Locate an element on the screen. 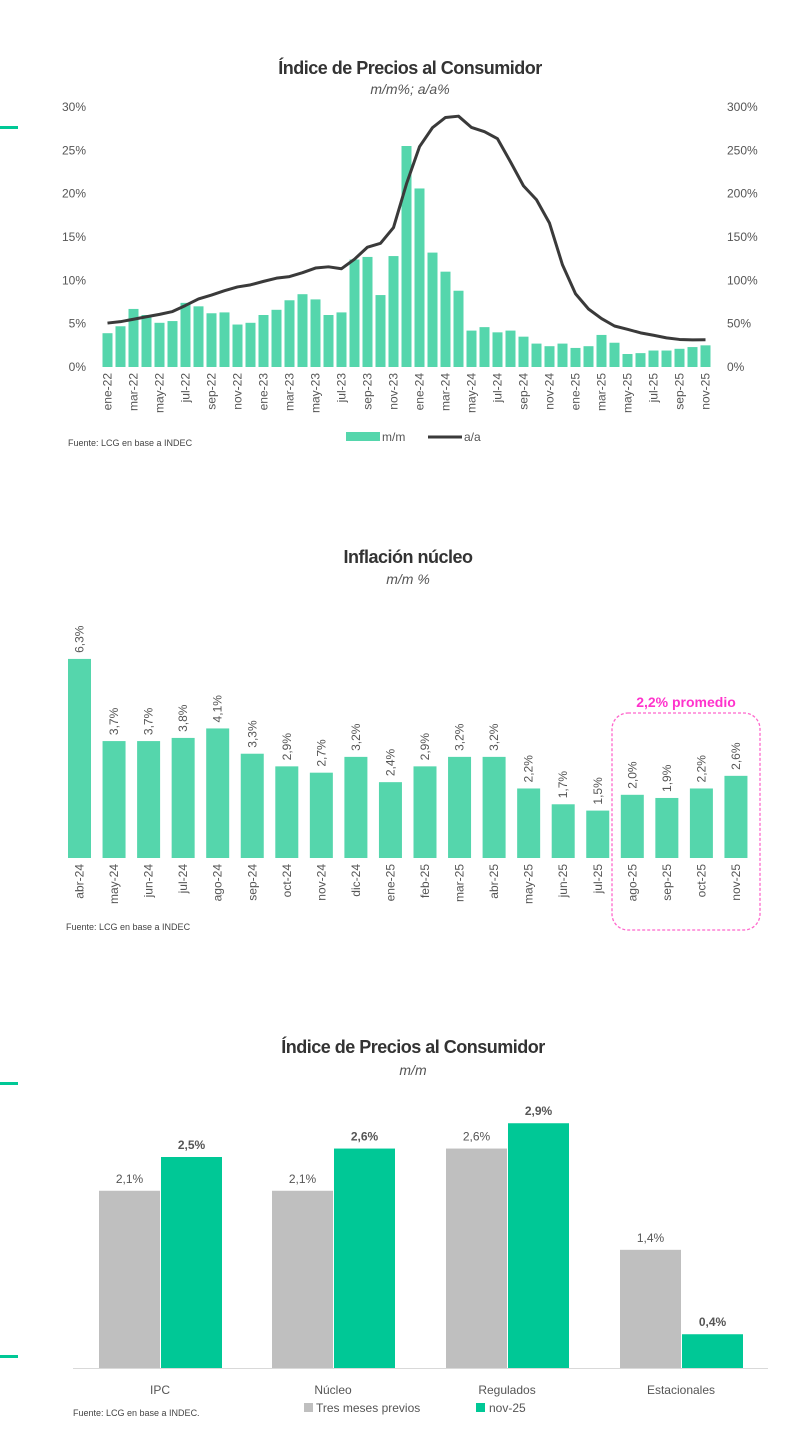 This screenshot has width=800, height=1442. data-label: 2,0% is located at coordinates (632, 775).